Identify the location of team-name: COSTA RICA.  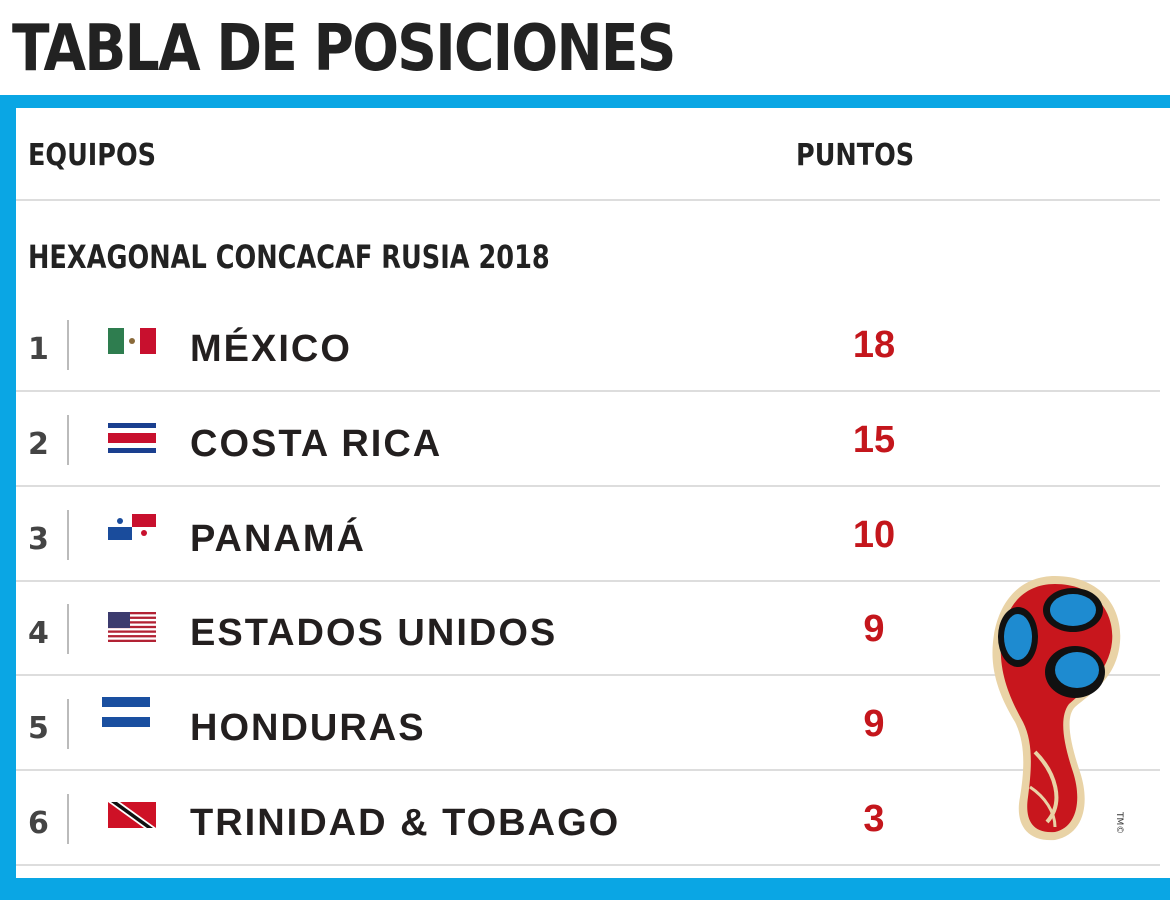
(316, 444).